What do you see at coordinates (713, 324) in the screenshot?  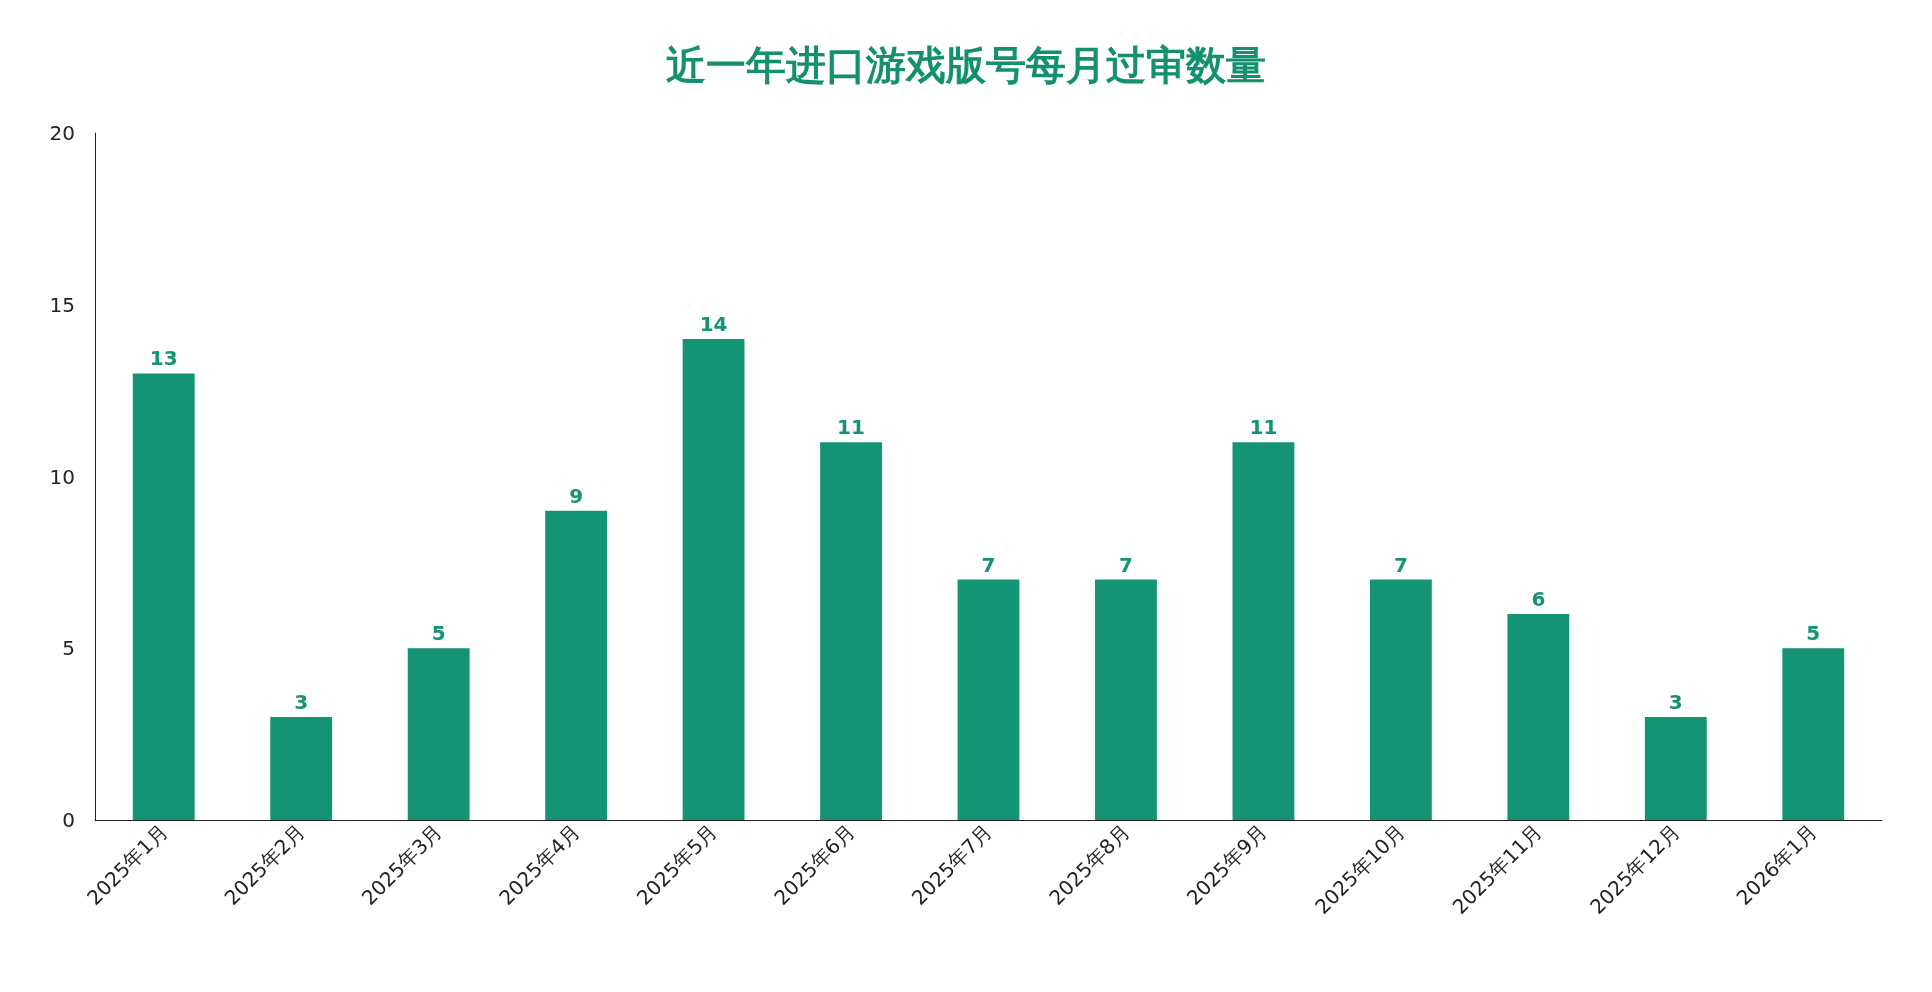 I see `data-label: 14` at bounding box center [713, 324].